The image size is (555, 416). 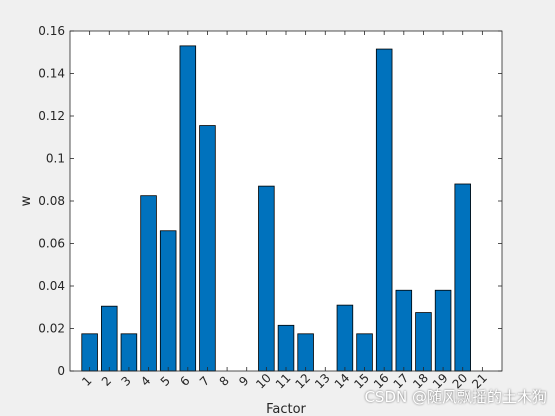 I want to click on y-tick-label: 0.12, so click(x=51, y=116).